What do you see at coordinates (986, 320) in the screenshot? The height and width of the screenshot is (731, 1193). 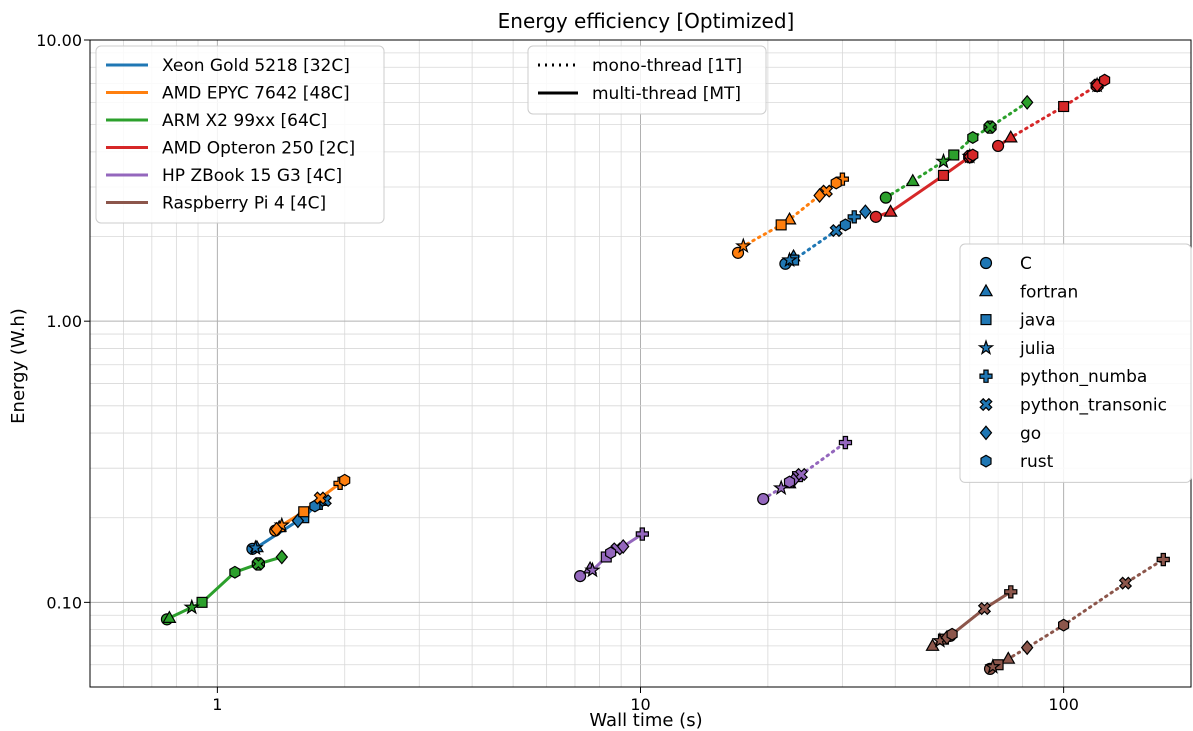 I see `legend-marker-java` at bounding box center [986, 320].